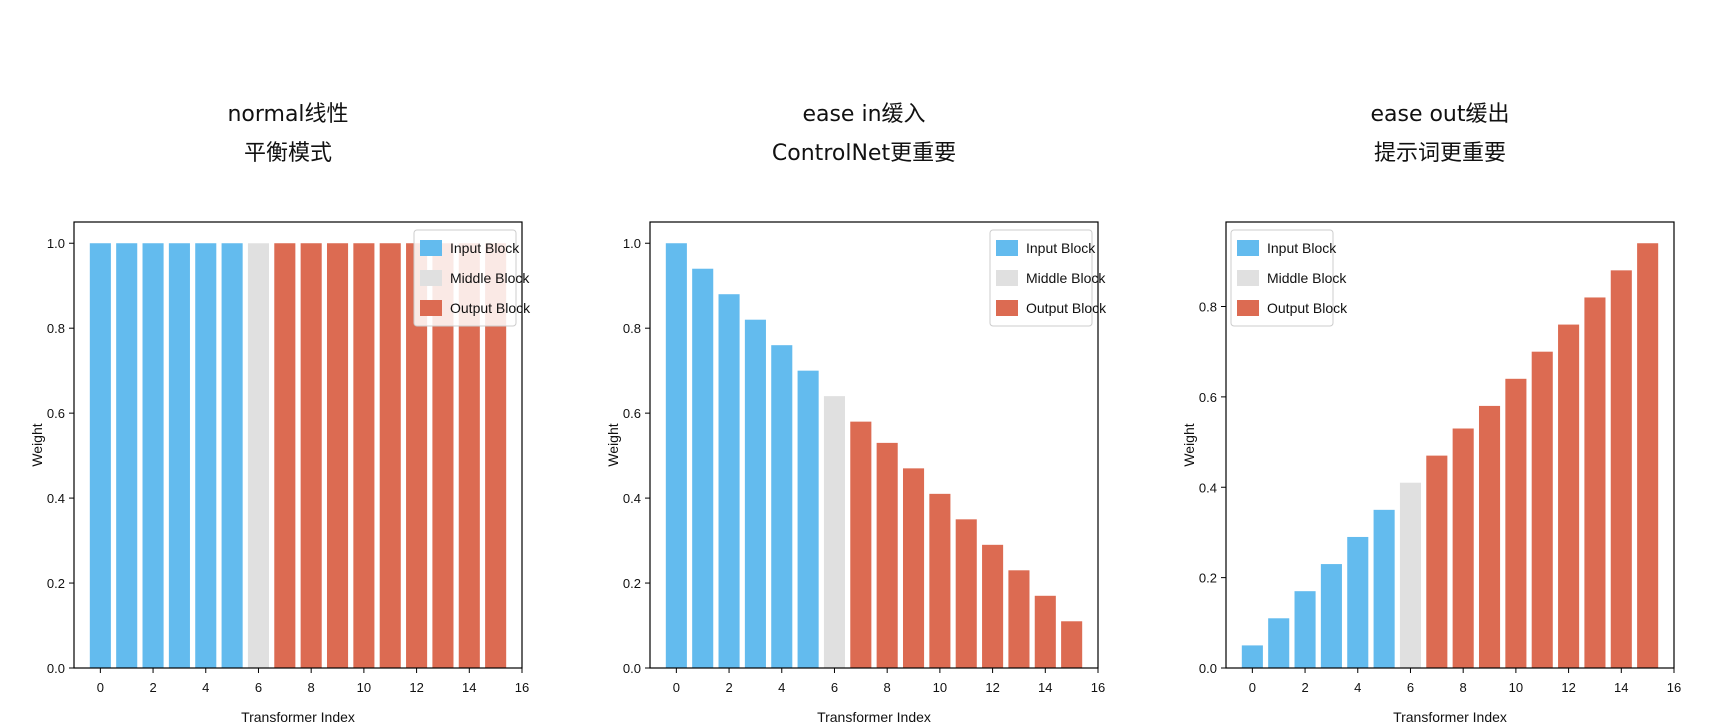  I want to click on chart-subtitle: 平衡模式, so click(287, 153).